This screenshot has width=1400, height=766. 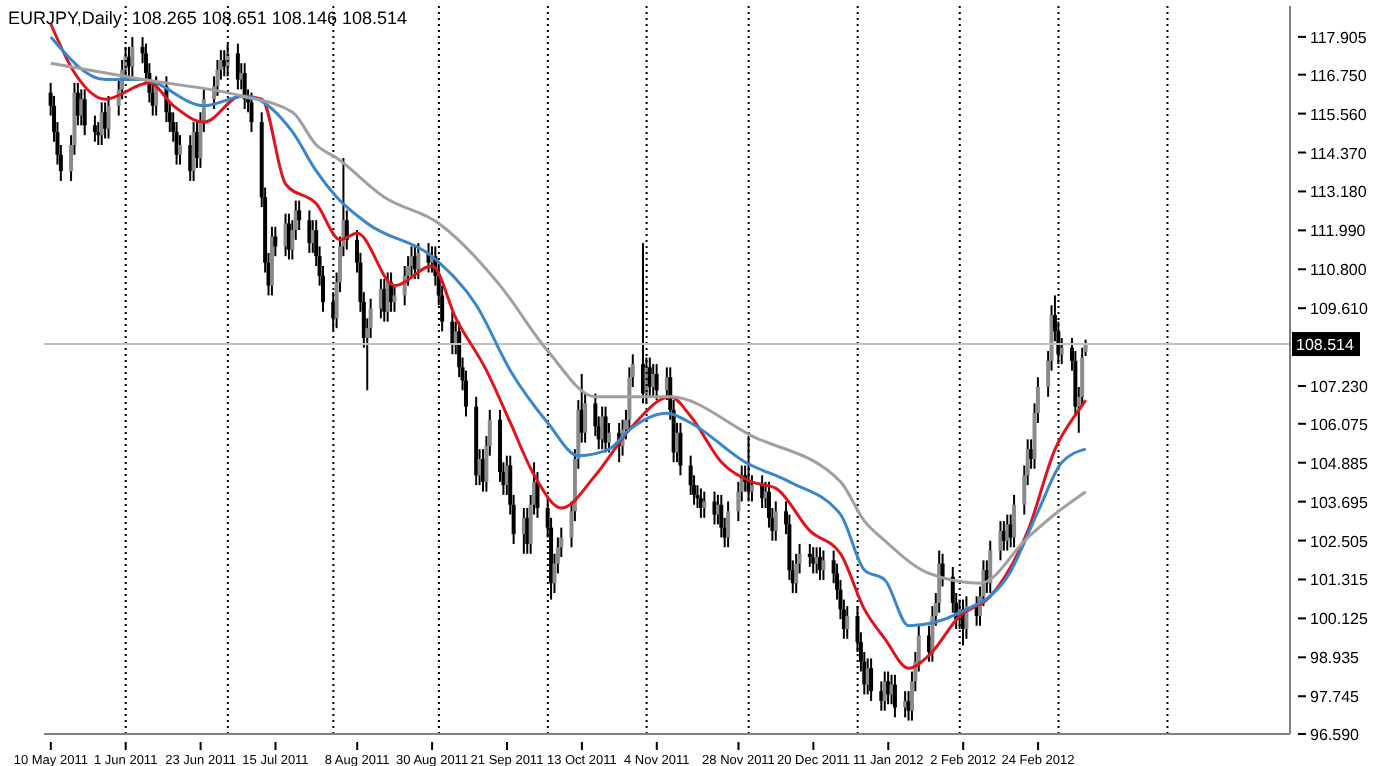 What do you see at coordinates (1339, 580) in the screenshot?
I see `y-tick-label: 101.315` at bounding box center [1339, 580].